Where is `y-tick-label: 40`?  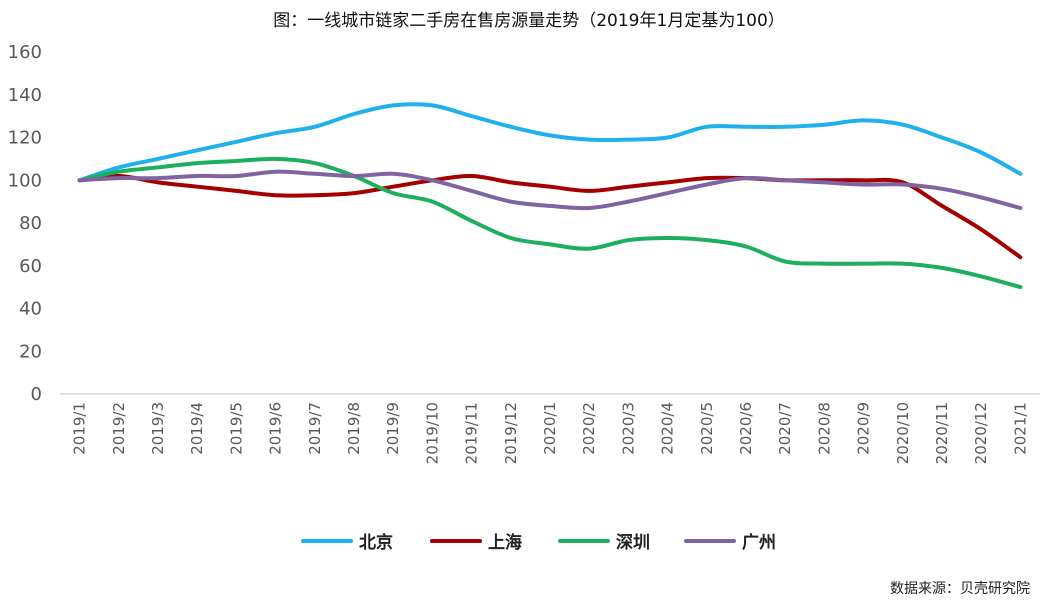
y-tick-label: 40 is located at coordinates (30, 309).